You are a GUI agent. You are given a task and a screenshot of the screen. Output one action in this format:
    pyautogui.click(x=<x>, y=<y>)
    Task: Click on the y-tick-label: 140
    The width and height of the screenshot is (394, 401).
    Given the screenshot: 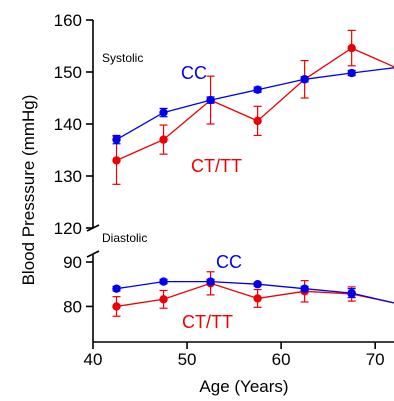 What is the action you would take?
    pyautogui.click(x=68, y=124)
    